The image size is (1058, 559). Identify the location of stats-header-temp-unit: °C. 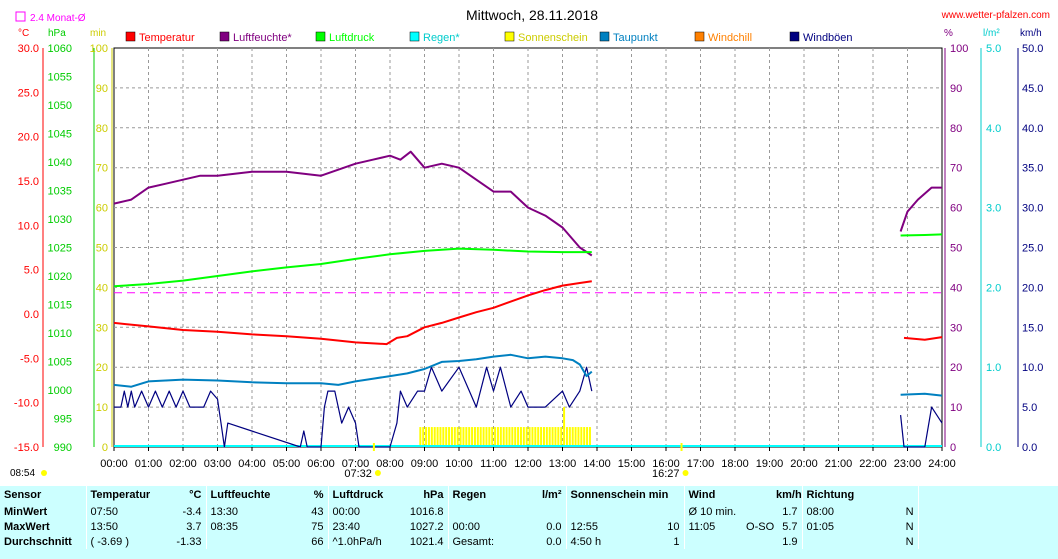
(195, 495).